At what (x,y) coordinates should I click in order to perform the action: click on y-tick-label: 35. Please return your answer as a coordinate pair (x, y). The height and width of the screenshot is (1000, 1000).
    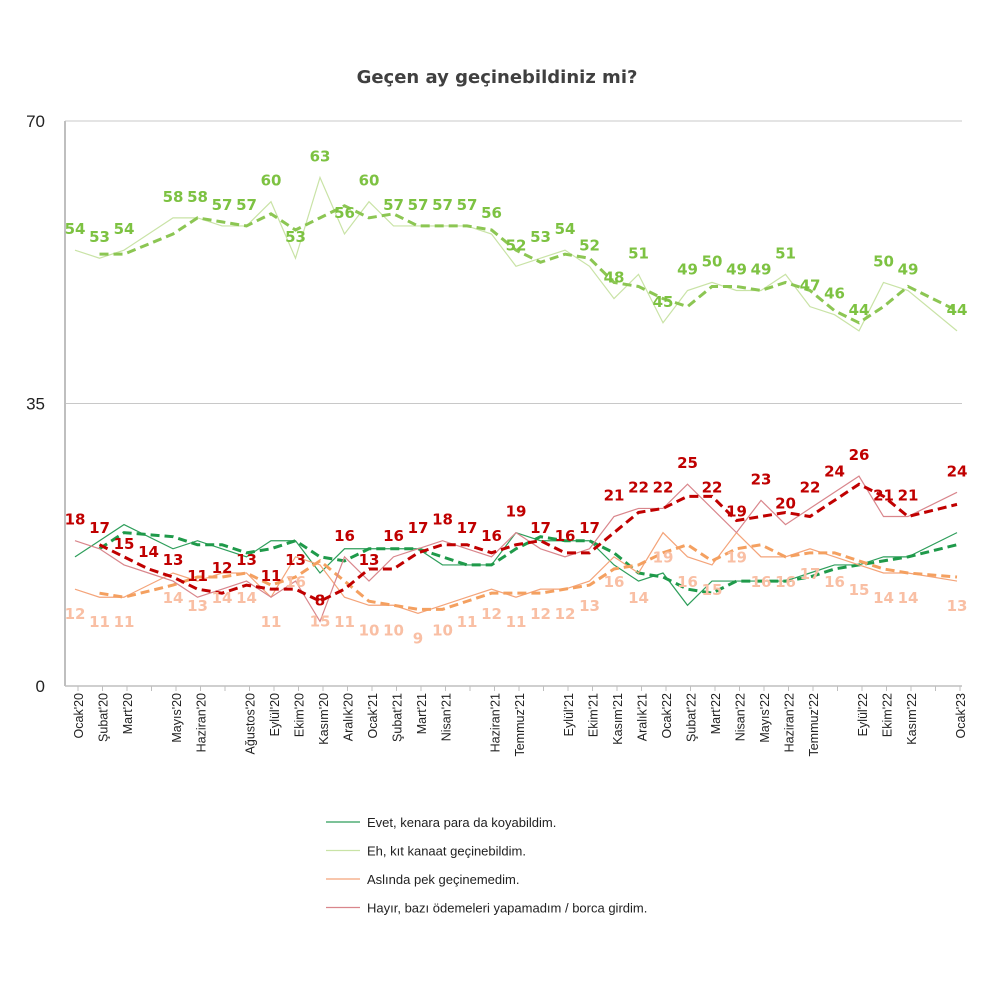
    Looking at the image, I should click on (35, 404).